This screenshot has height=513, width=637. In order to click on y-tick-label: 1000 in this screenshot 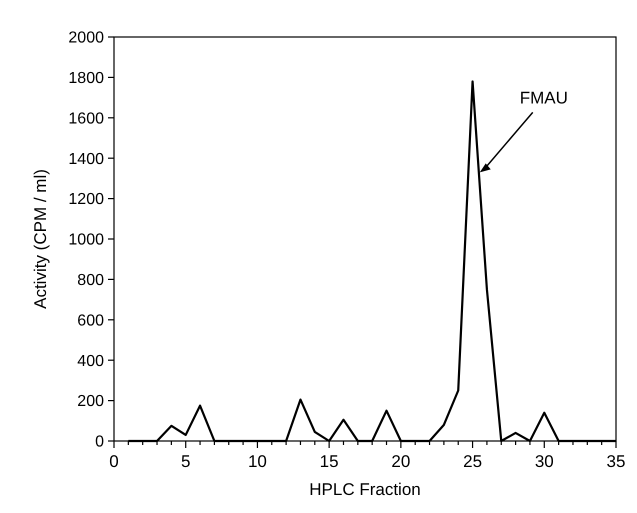, I will do `click(86, 240)`.